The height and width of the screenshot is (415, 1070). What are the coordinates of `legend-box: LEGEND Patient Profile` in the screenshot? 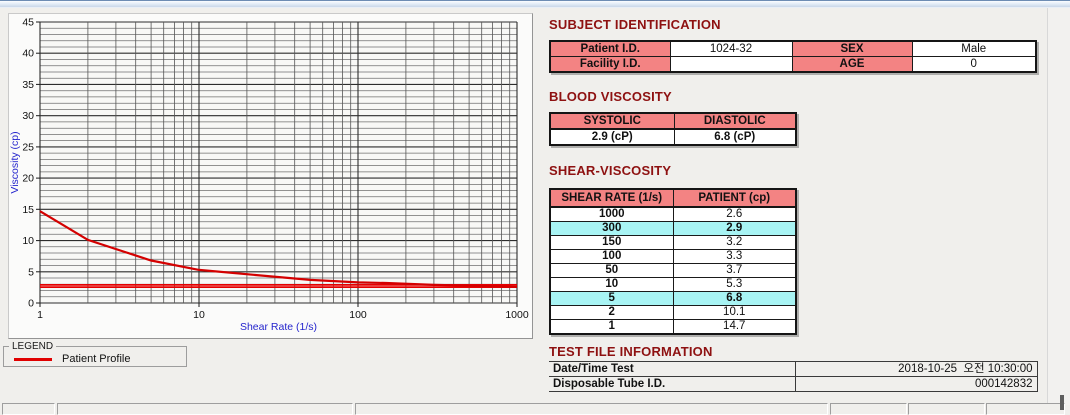 It's located at (95, 354).